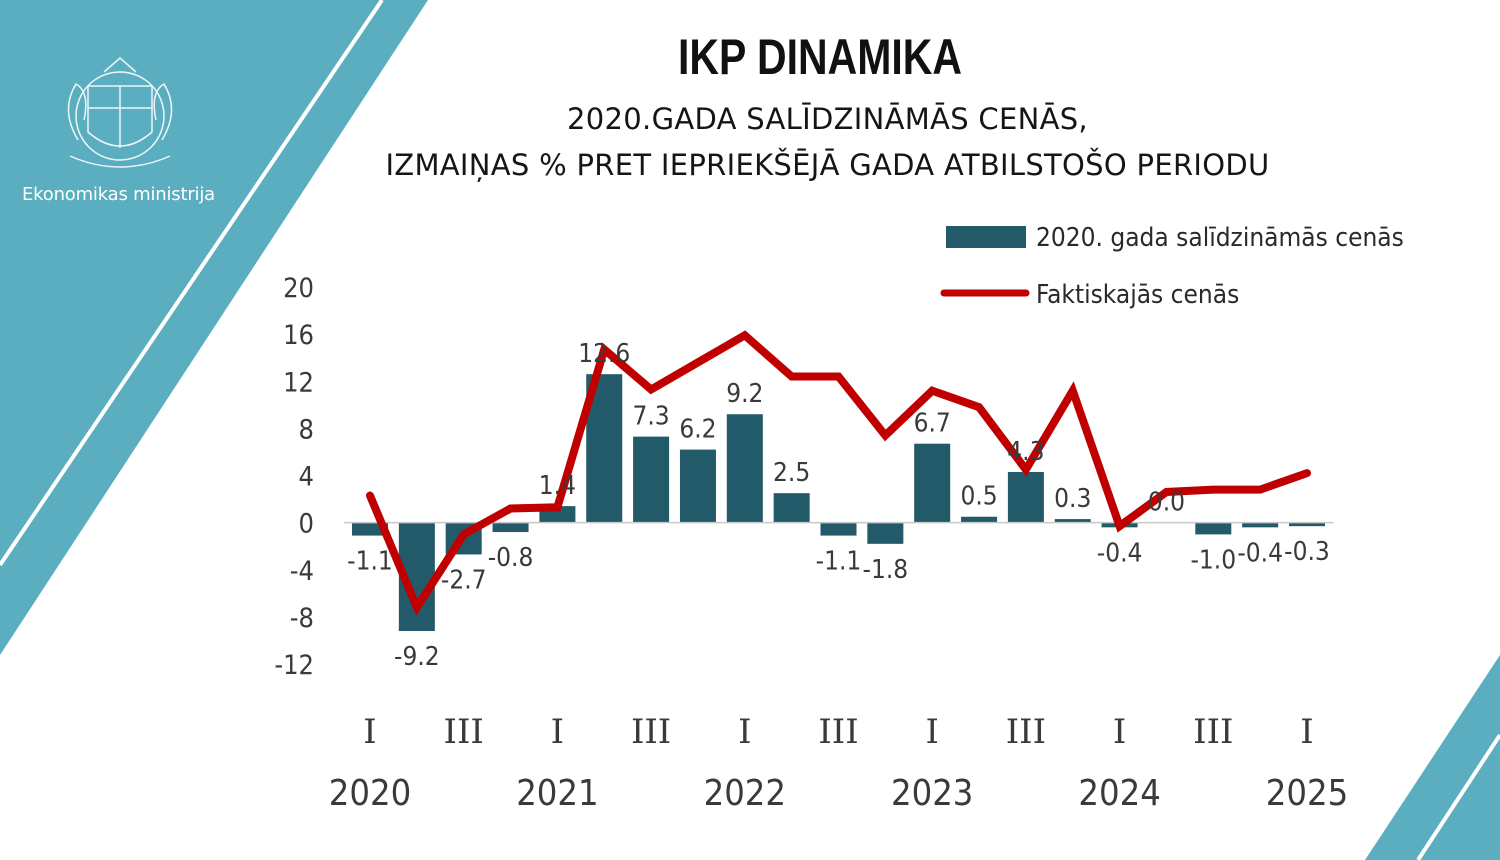  I want to click on bar-data-label: -2.7, so click(464, 580).